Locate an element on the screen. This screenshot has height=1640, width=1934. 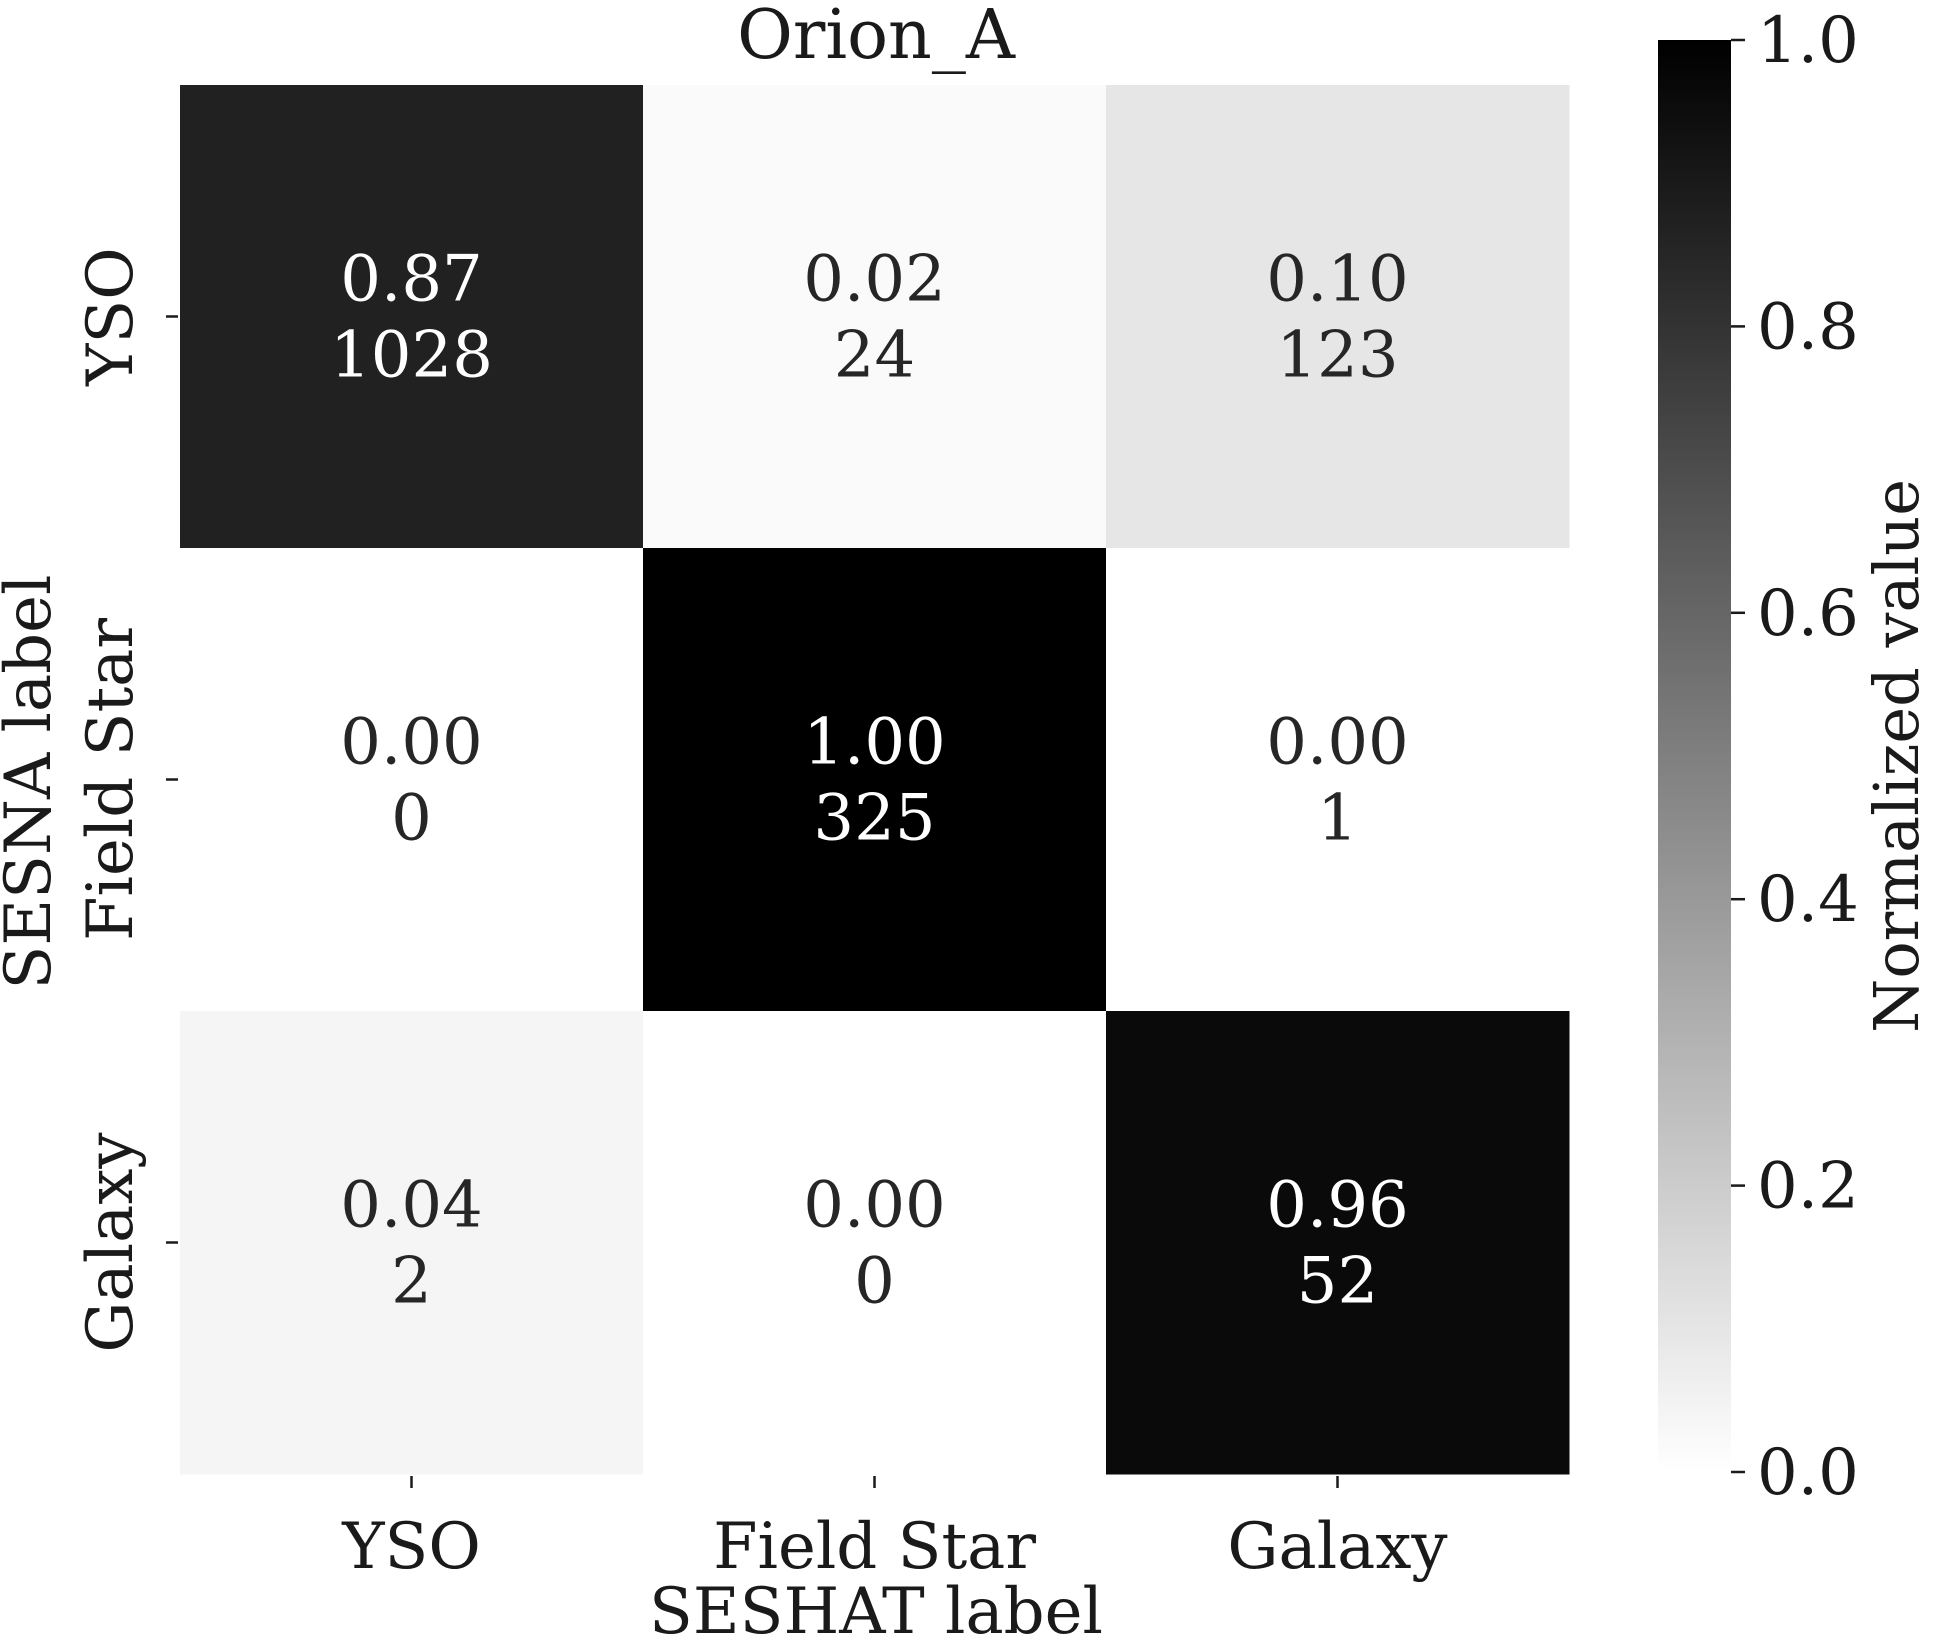
x-tick-label: YSO is located at coordinates (411, 1547).